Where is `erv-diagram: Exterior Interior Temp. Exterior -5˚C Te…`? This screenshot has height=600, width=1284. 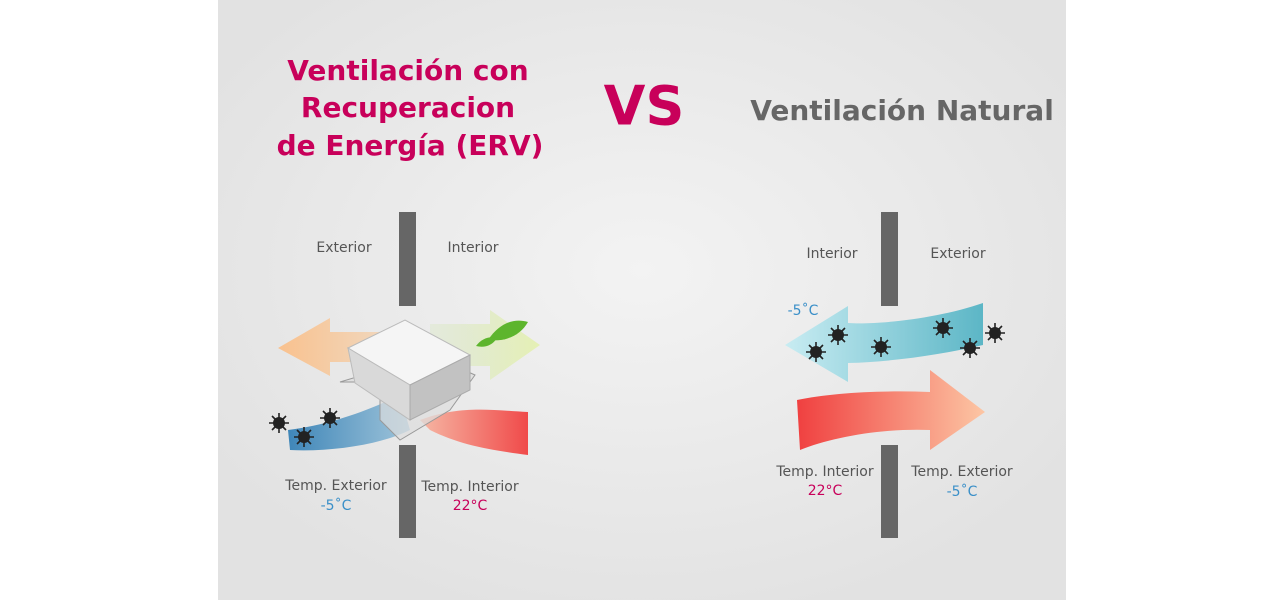
erv-diagram: Exterior Interior Temp. Exterior -5˚C Te… is located at coordinates (404, 375).